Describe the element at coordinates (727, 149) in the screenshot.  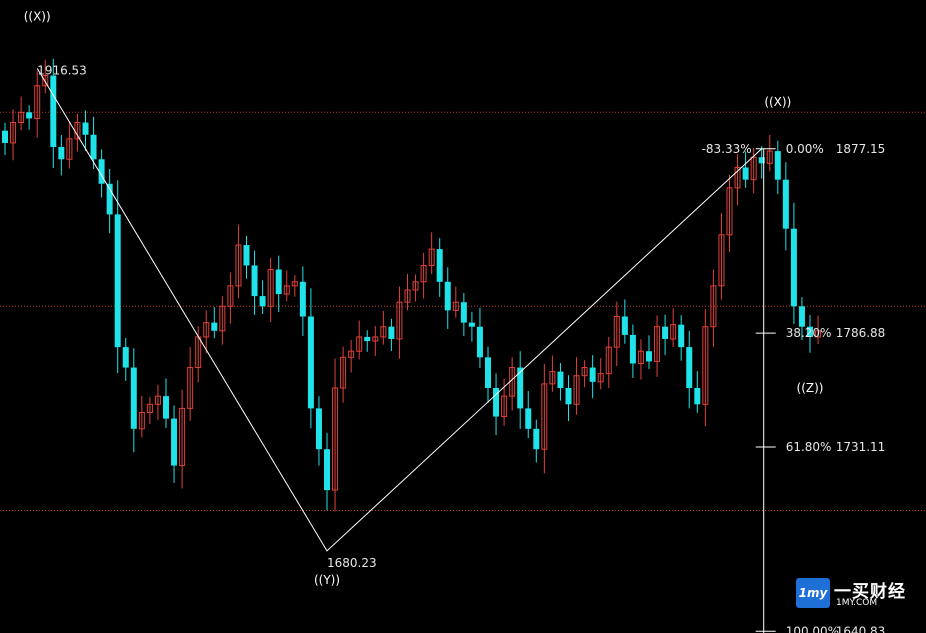
I see `fib-extension-label: -83.33%` at that location.